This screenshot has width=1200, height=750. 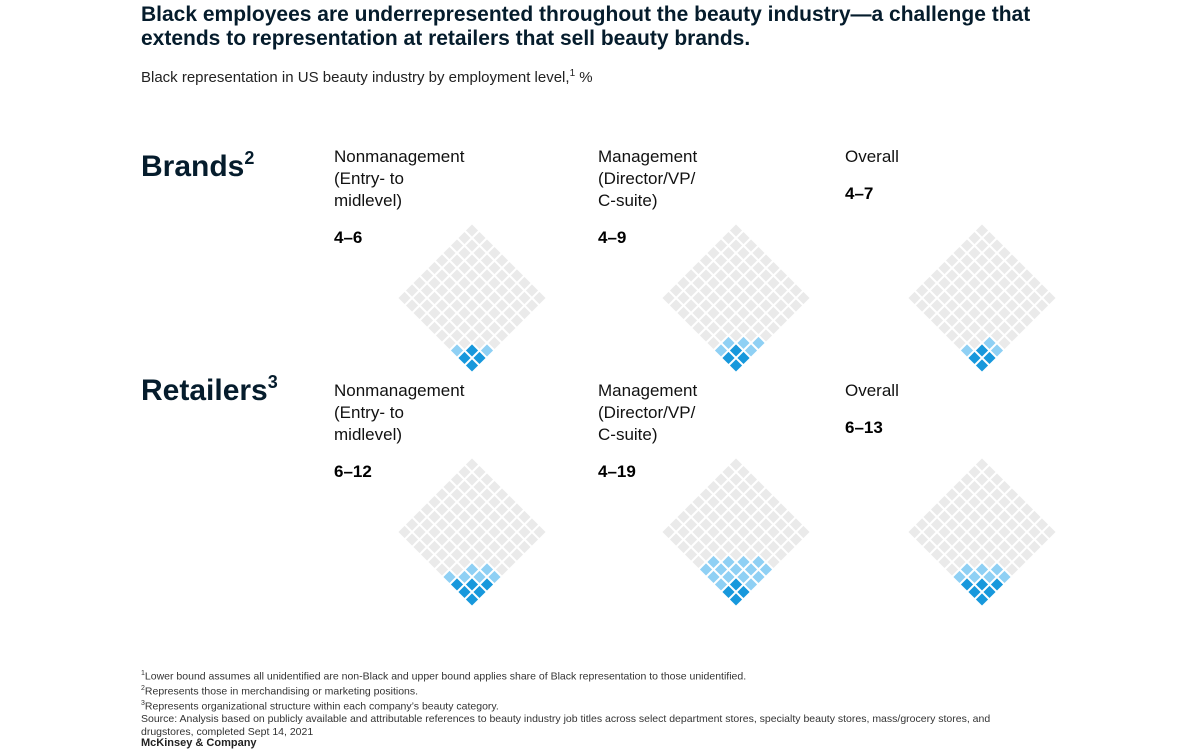 I want to click on cell-value: 4–19, so click(x=617, y=471).